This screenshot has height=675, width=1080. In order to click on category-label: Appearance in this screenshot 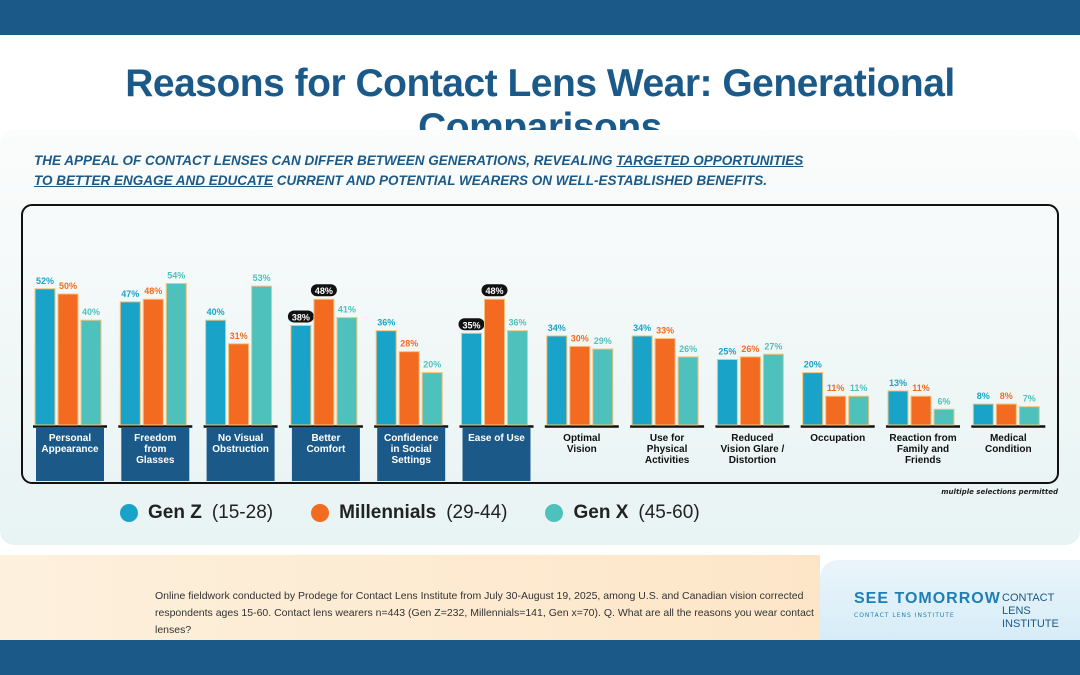, I will do `click(70, 449)`.